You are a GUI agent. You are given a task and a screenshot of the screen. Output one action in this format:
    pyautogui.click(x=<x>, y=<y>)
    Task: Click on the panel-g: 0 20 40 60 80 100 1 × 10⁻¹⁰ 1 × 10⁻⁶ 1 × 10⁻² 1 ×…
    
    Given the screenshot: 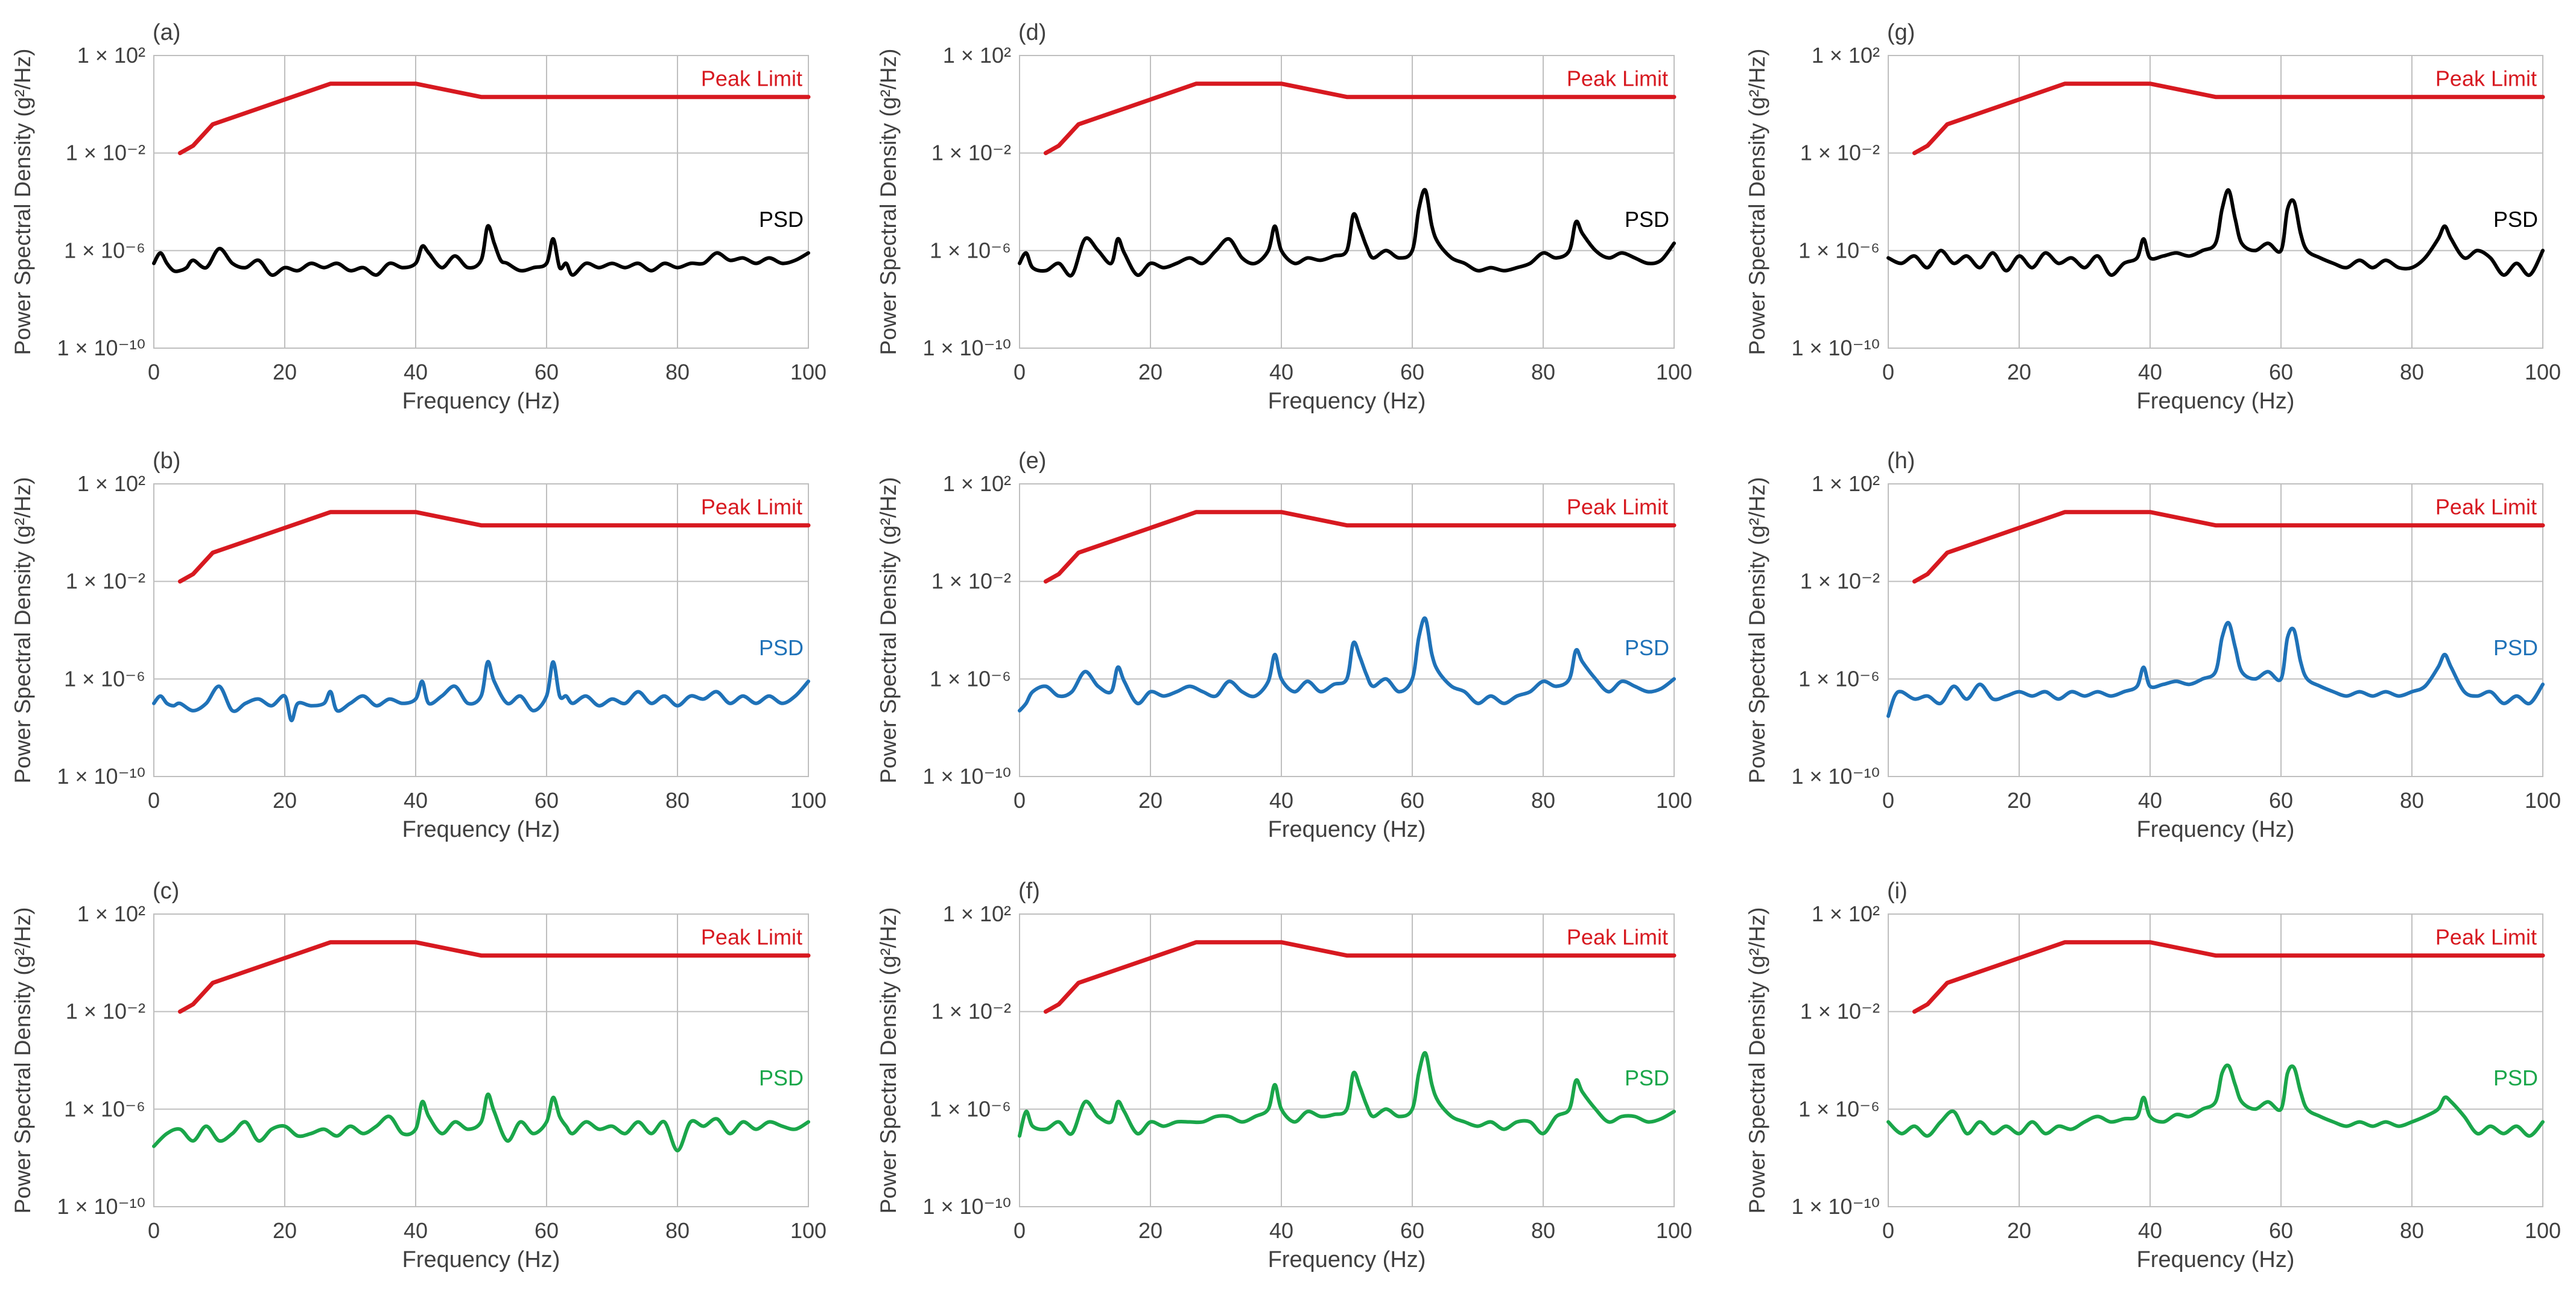 What is the action you would take?
    pyautogui.click(x=2153, y=217)
    